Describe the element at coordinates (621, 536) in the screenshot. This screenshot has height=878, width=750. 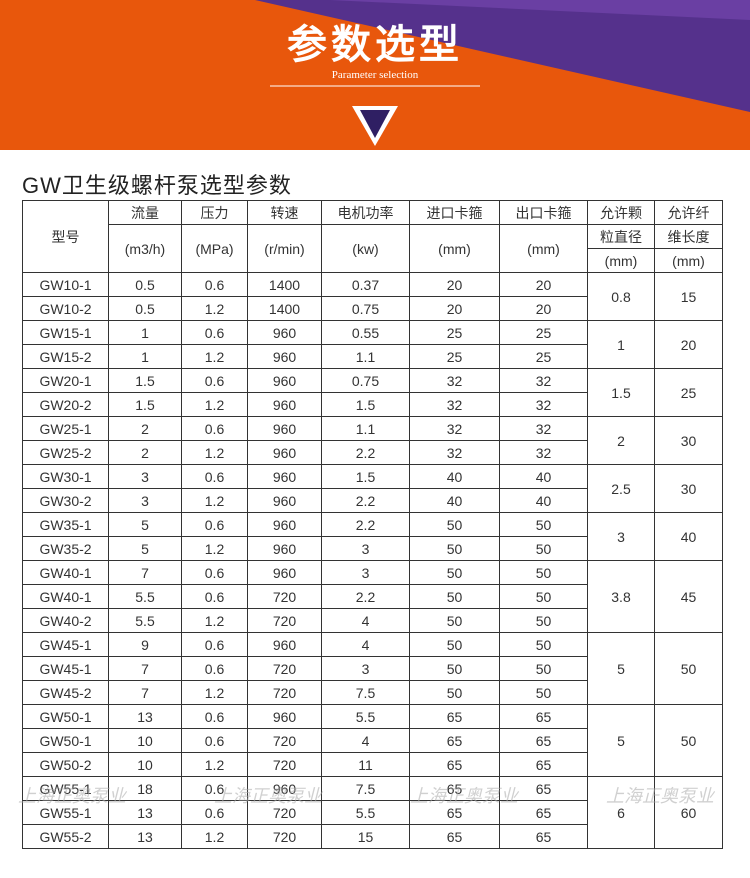
I see `particle-cell: 3` at that location.